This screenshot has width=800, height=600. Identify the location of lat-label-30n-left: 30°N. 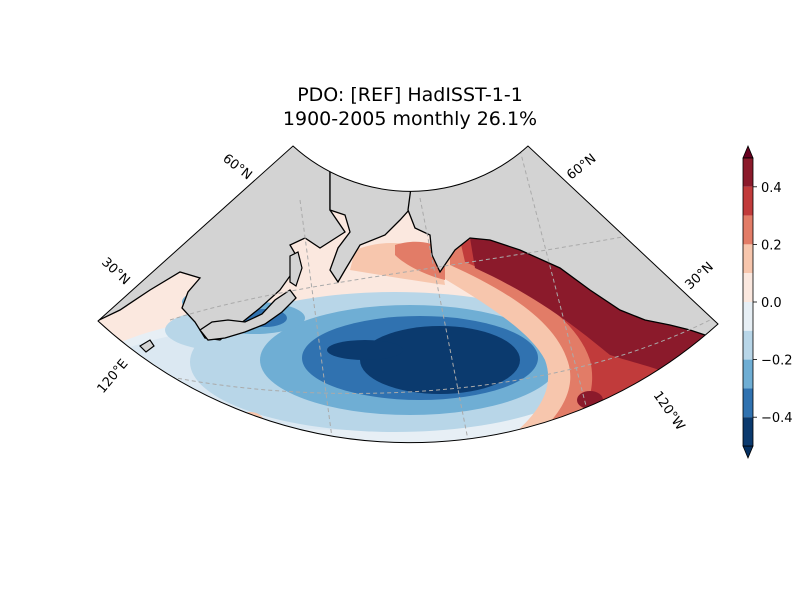
(115, 271).